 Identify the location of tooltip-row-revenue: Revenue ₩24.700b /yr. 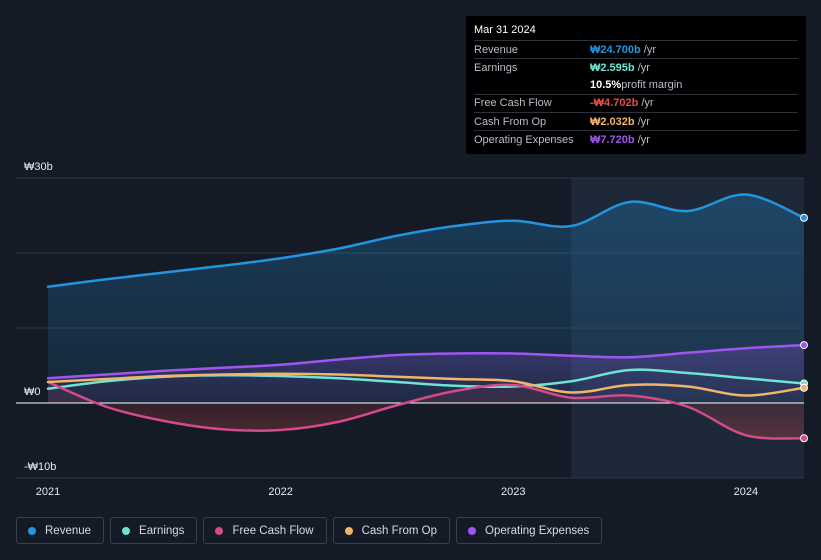
(636, 49).